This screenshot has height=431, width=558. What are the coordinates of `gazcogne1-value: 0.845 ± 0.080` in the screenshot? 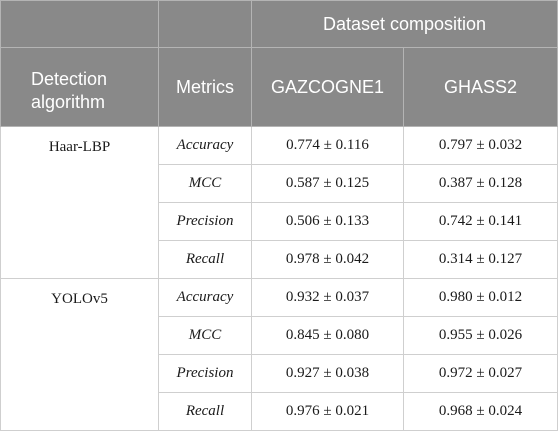 It's located at (327, 335).